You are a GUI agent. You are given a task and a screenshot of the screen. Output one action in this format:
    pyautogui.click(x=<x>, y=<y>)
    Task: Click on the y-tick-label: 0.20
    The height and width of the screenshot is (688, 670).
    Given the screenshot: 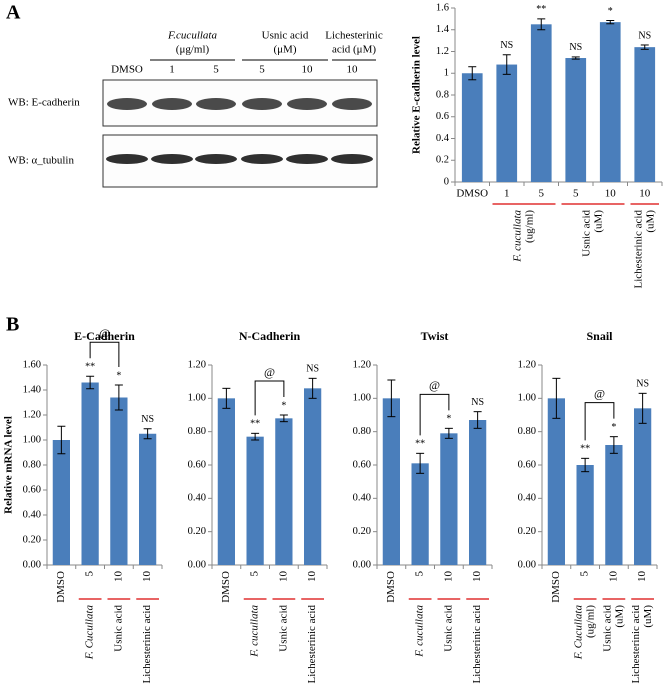 What is the action you would take?
    pyautogui.click(x=197, y=531)
    